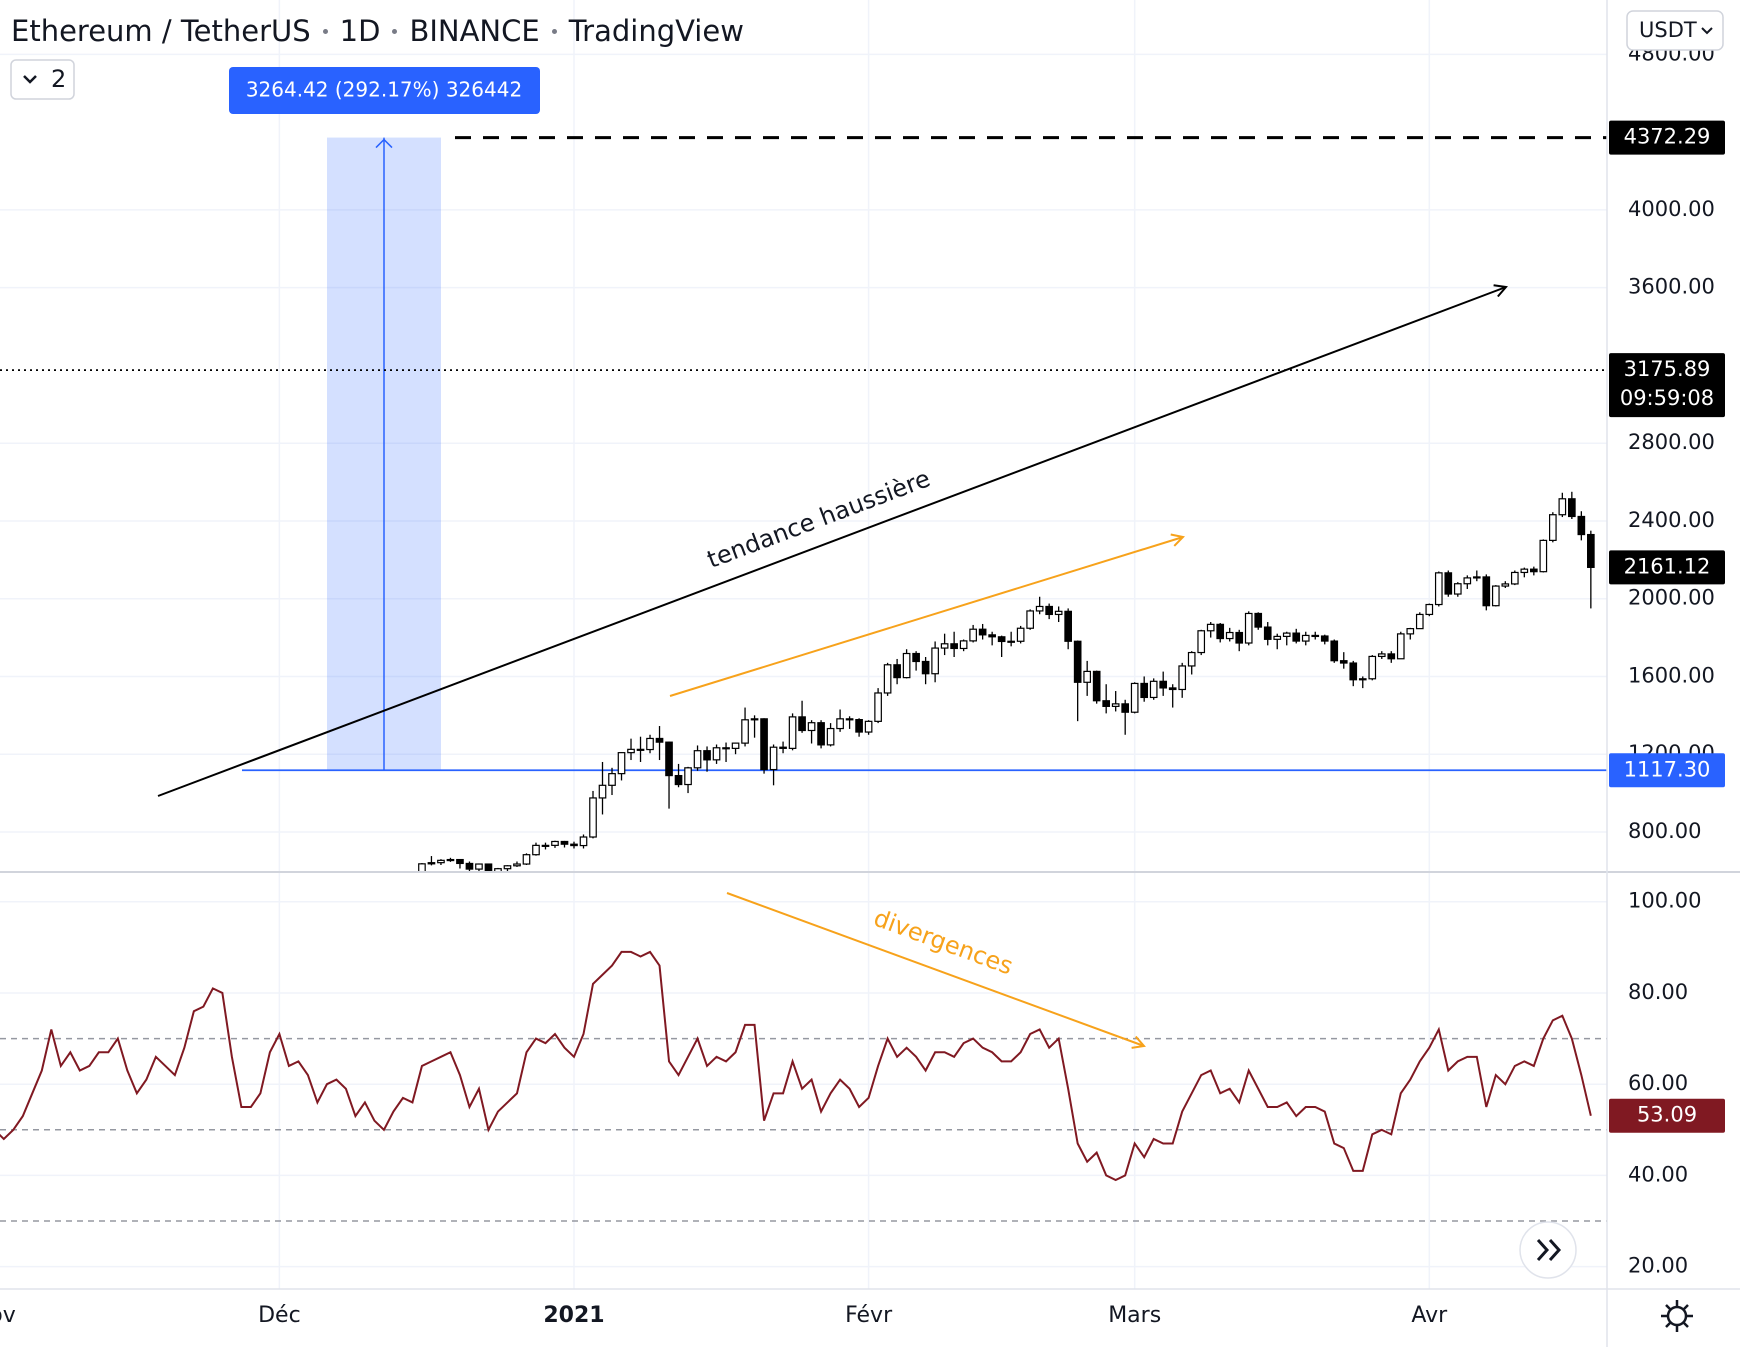 This screenshot has width=1740, height=1347. I want to click on symbol: Ethereum / TetherUS, so click(161, 31).